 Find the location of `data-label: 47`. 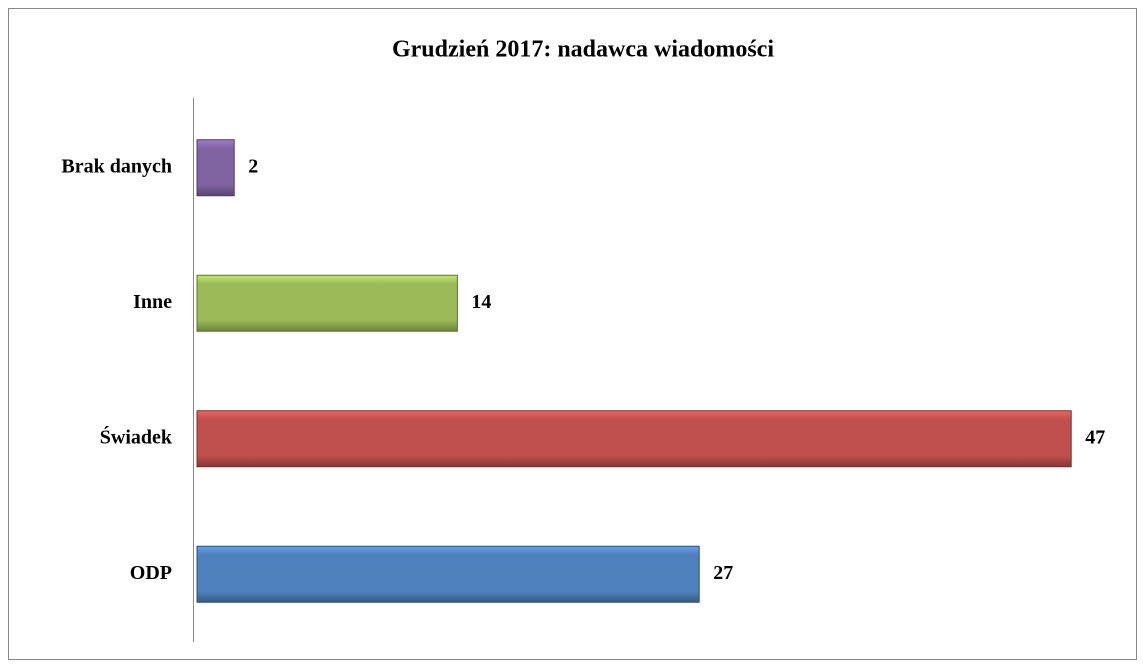

data-label: 47 is located at coordinates (1095, 437).